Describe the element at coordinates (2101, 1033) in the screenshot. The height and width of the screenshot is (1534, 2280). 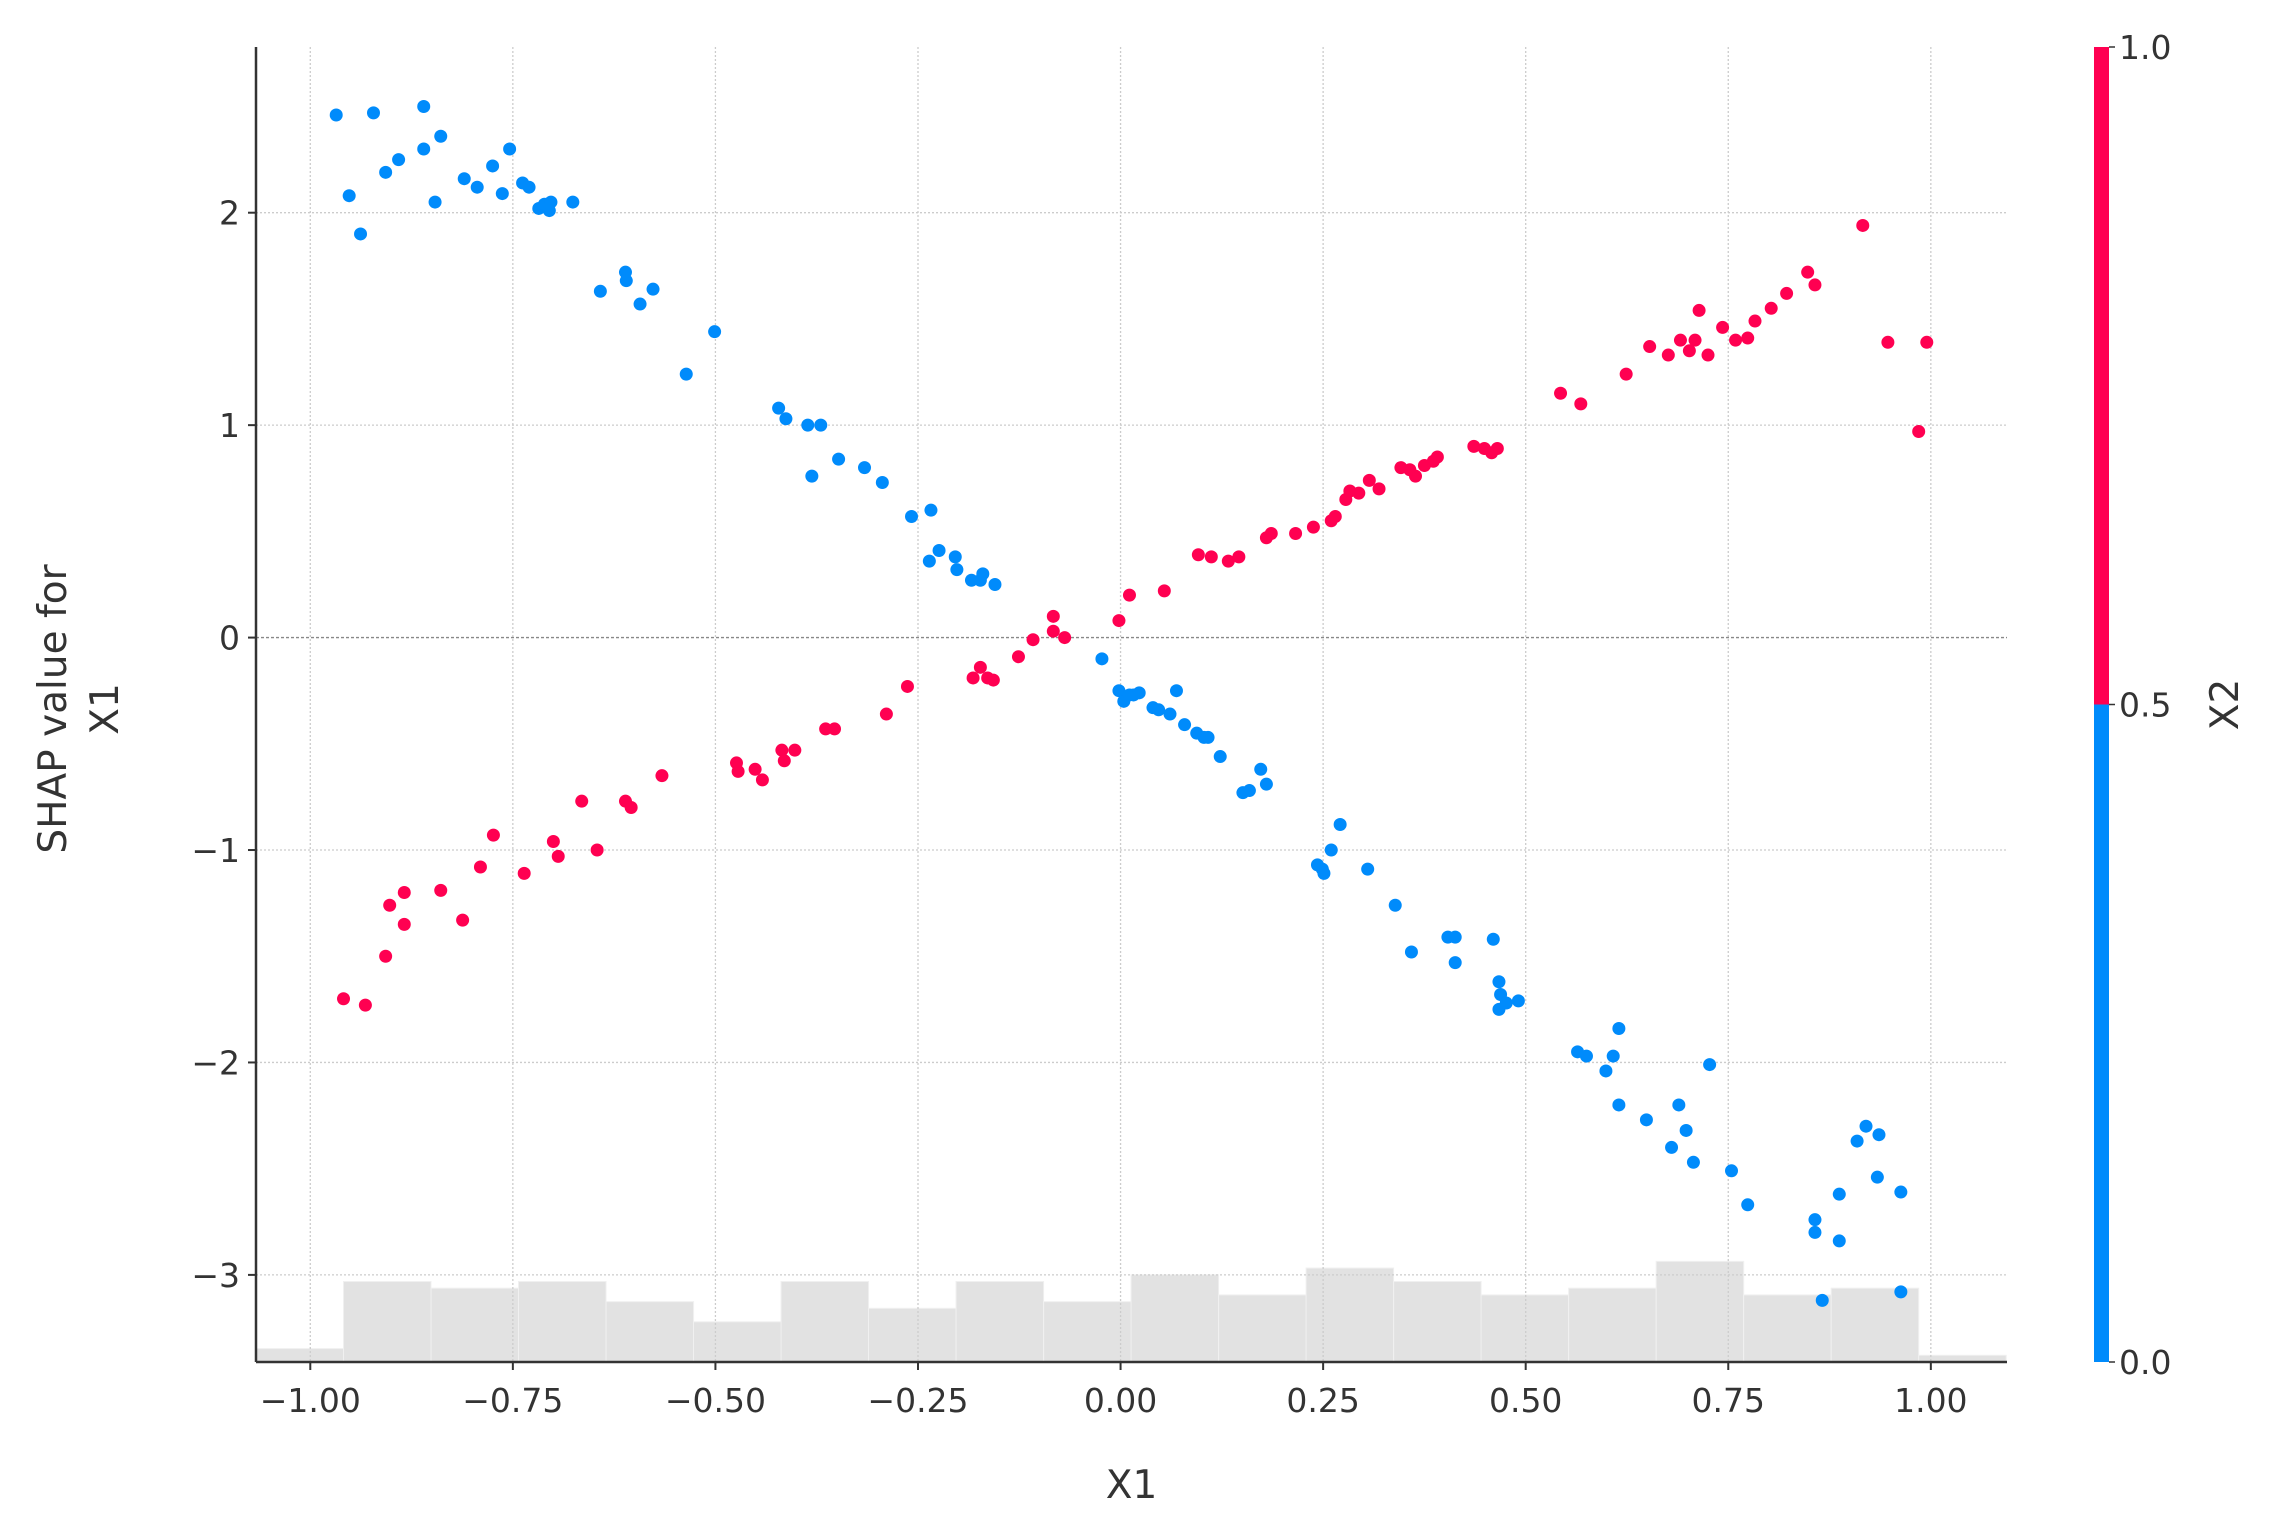
I see `colorbar-segment` at that location.